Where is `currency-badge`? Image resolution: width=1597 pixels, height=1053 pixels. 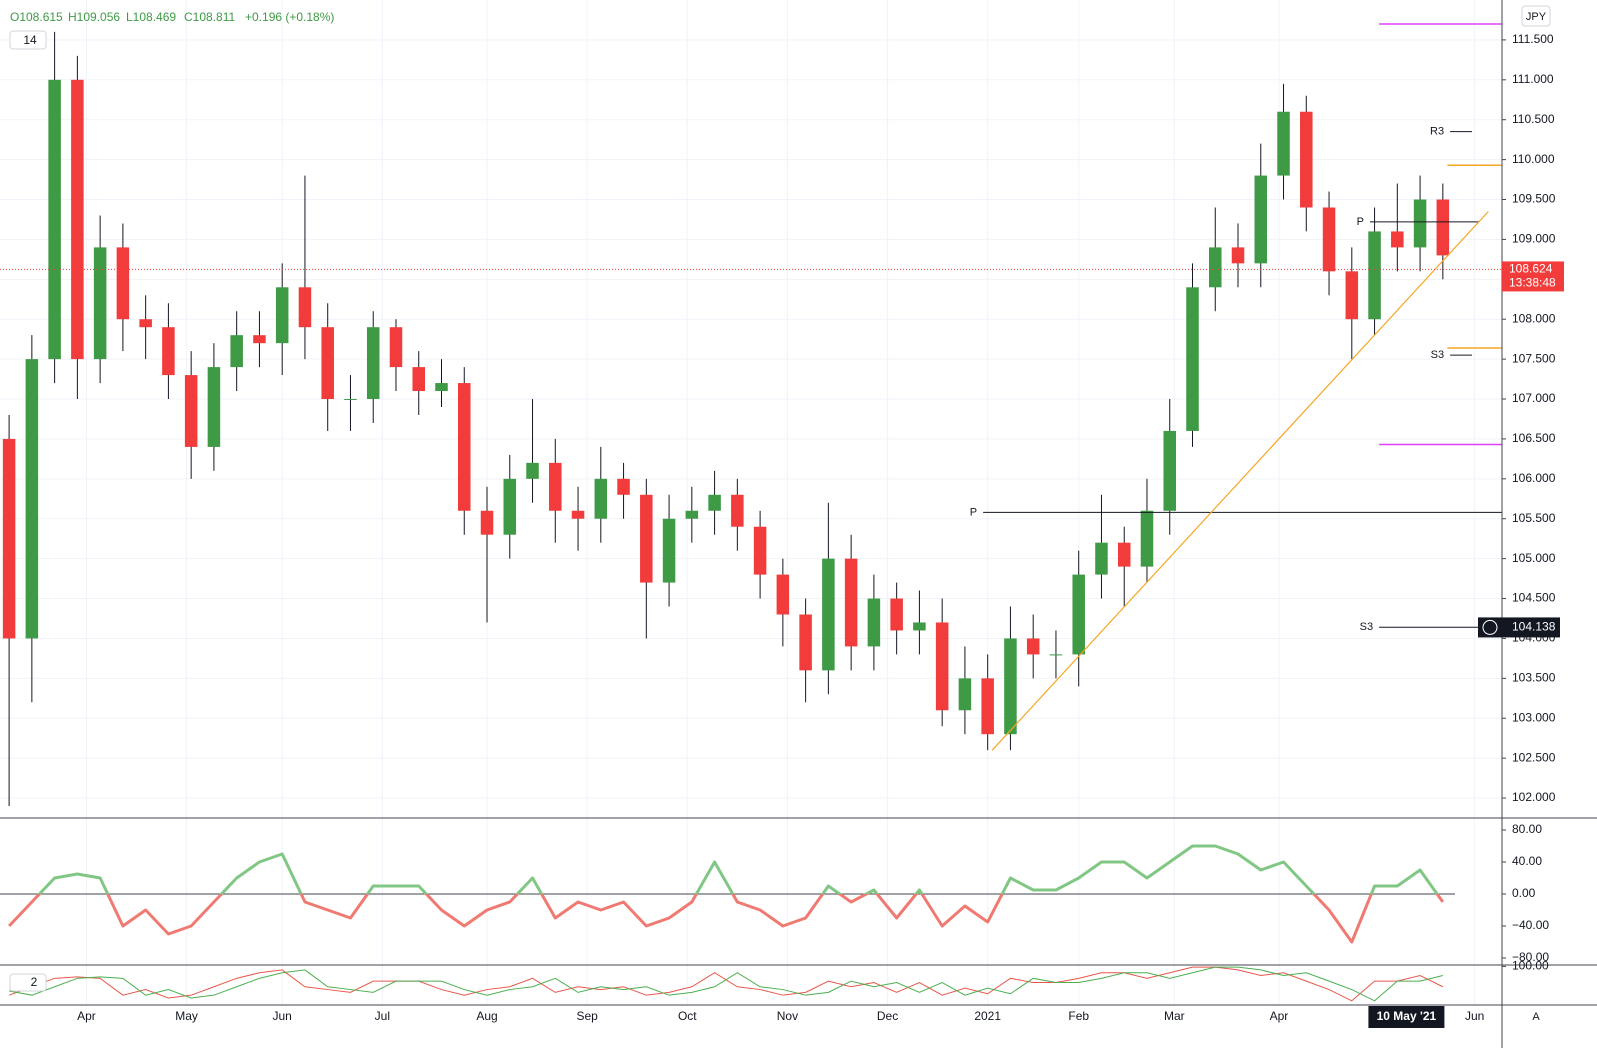
currency-badge is located at coordinates (1536, 16).